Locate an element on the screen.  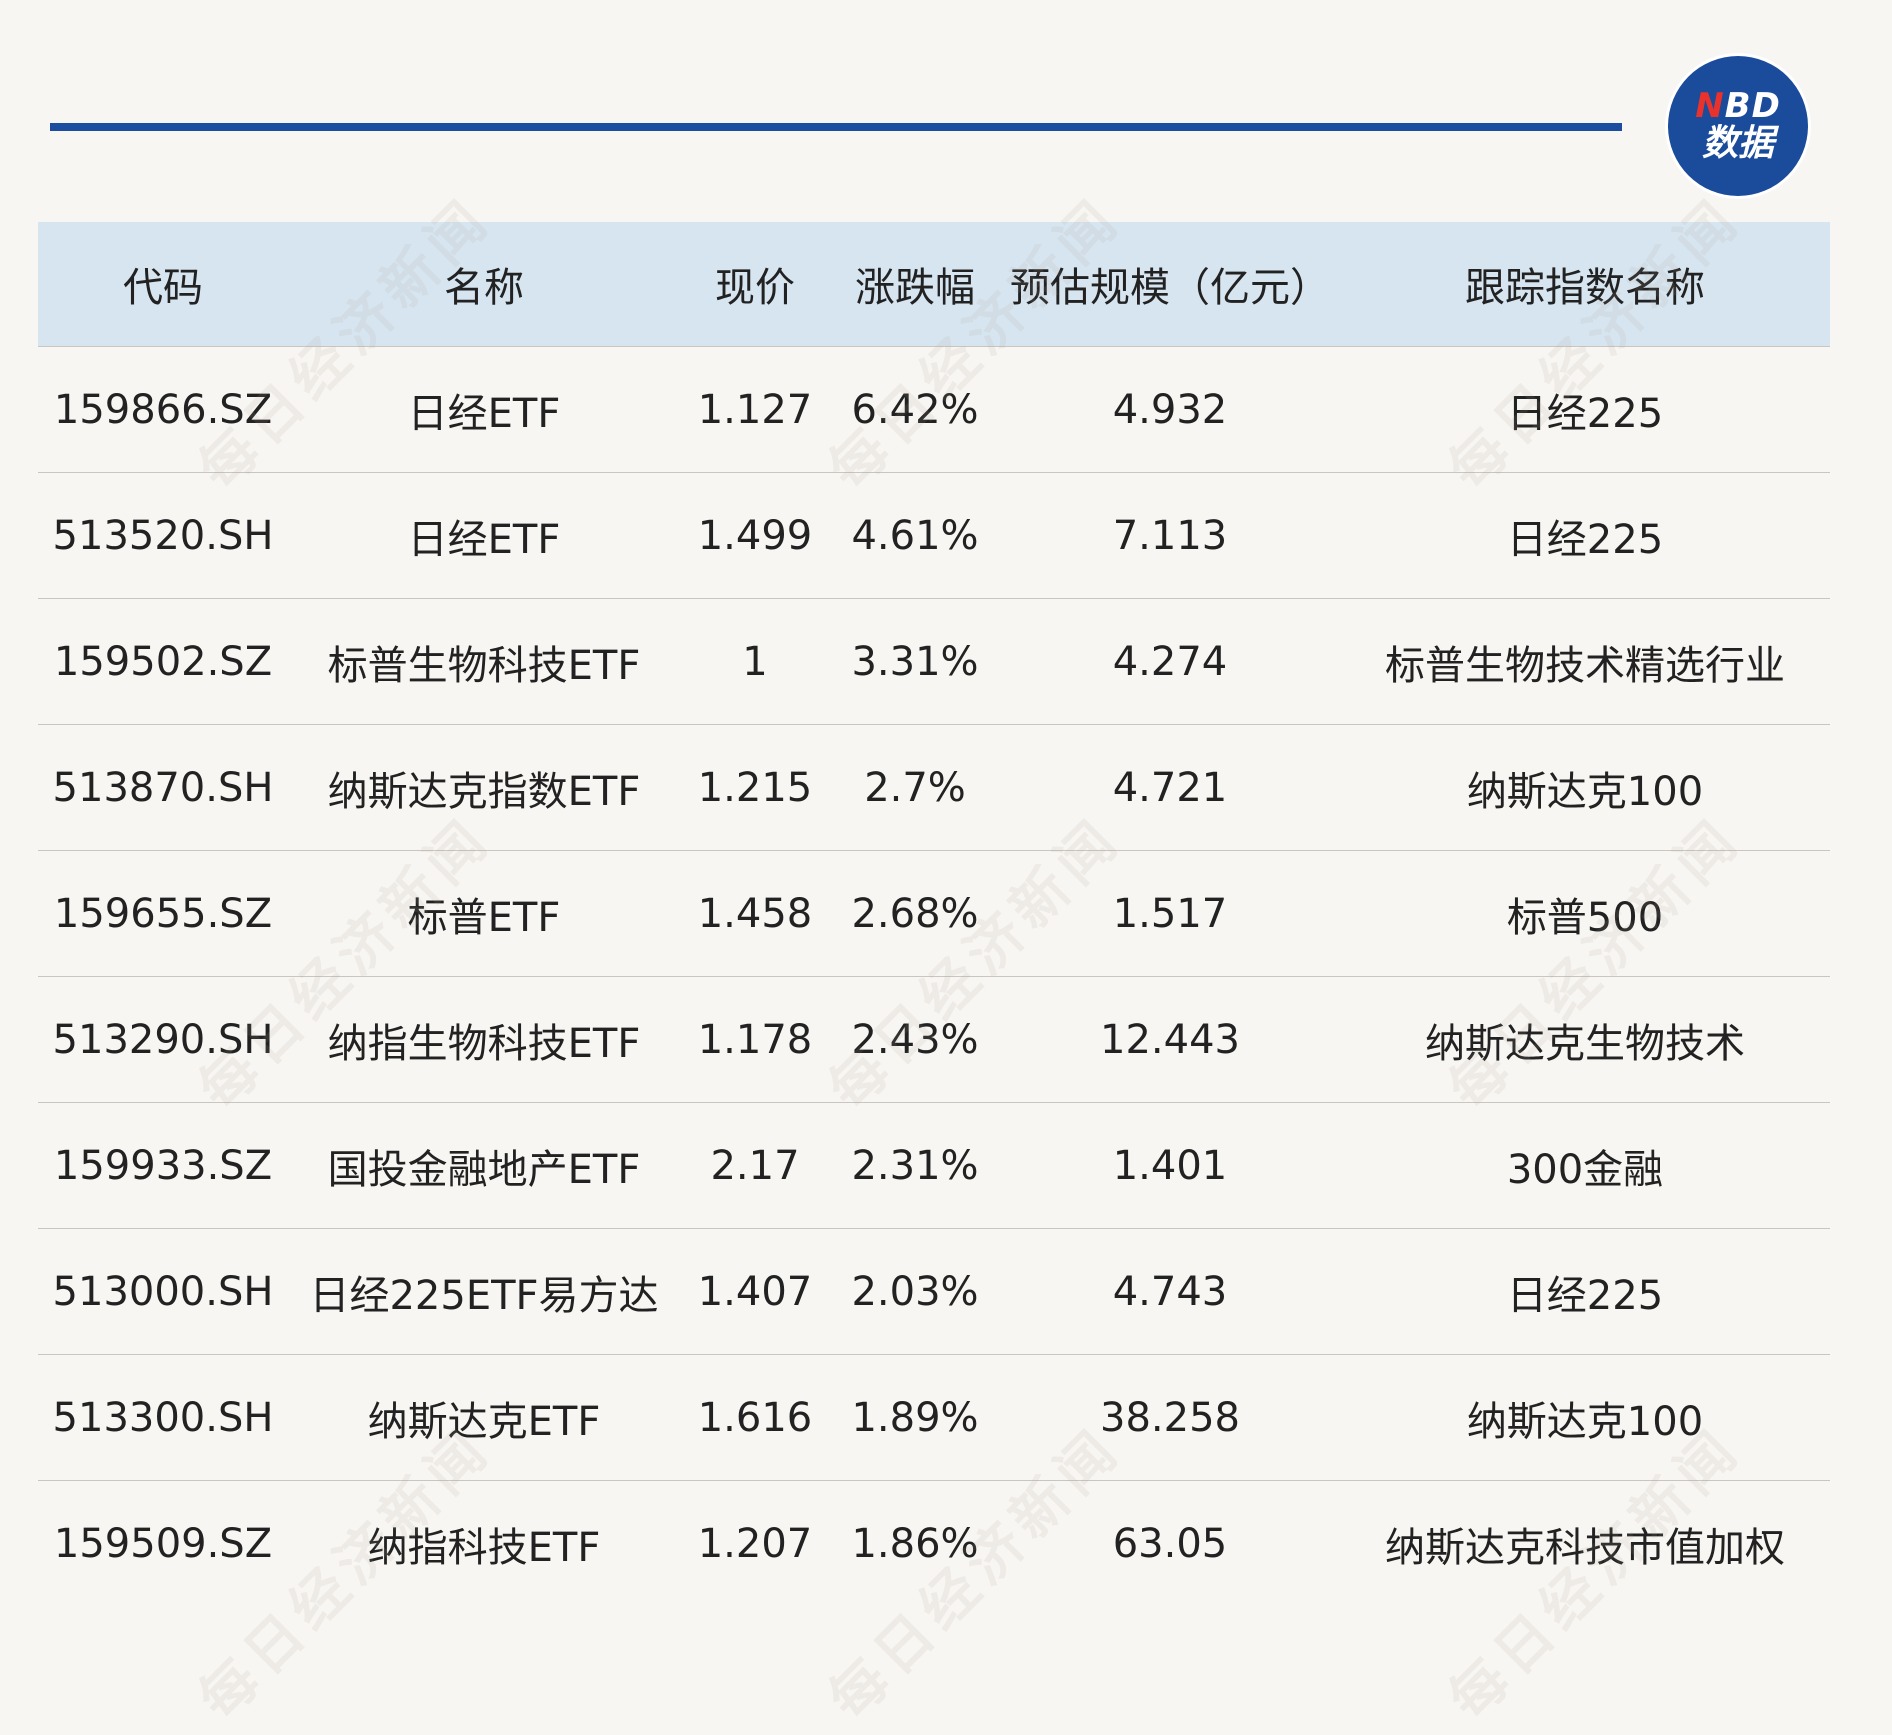
header-price: 现价 is located at coordinates (755, 288).